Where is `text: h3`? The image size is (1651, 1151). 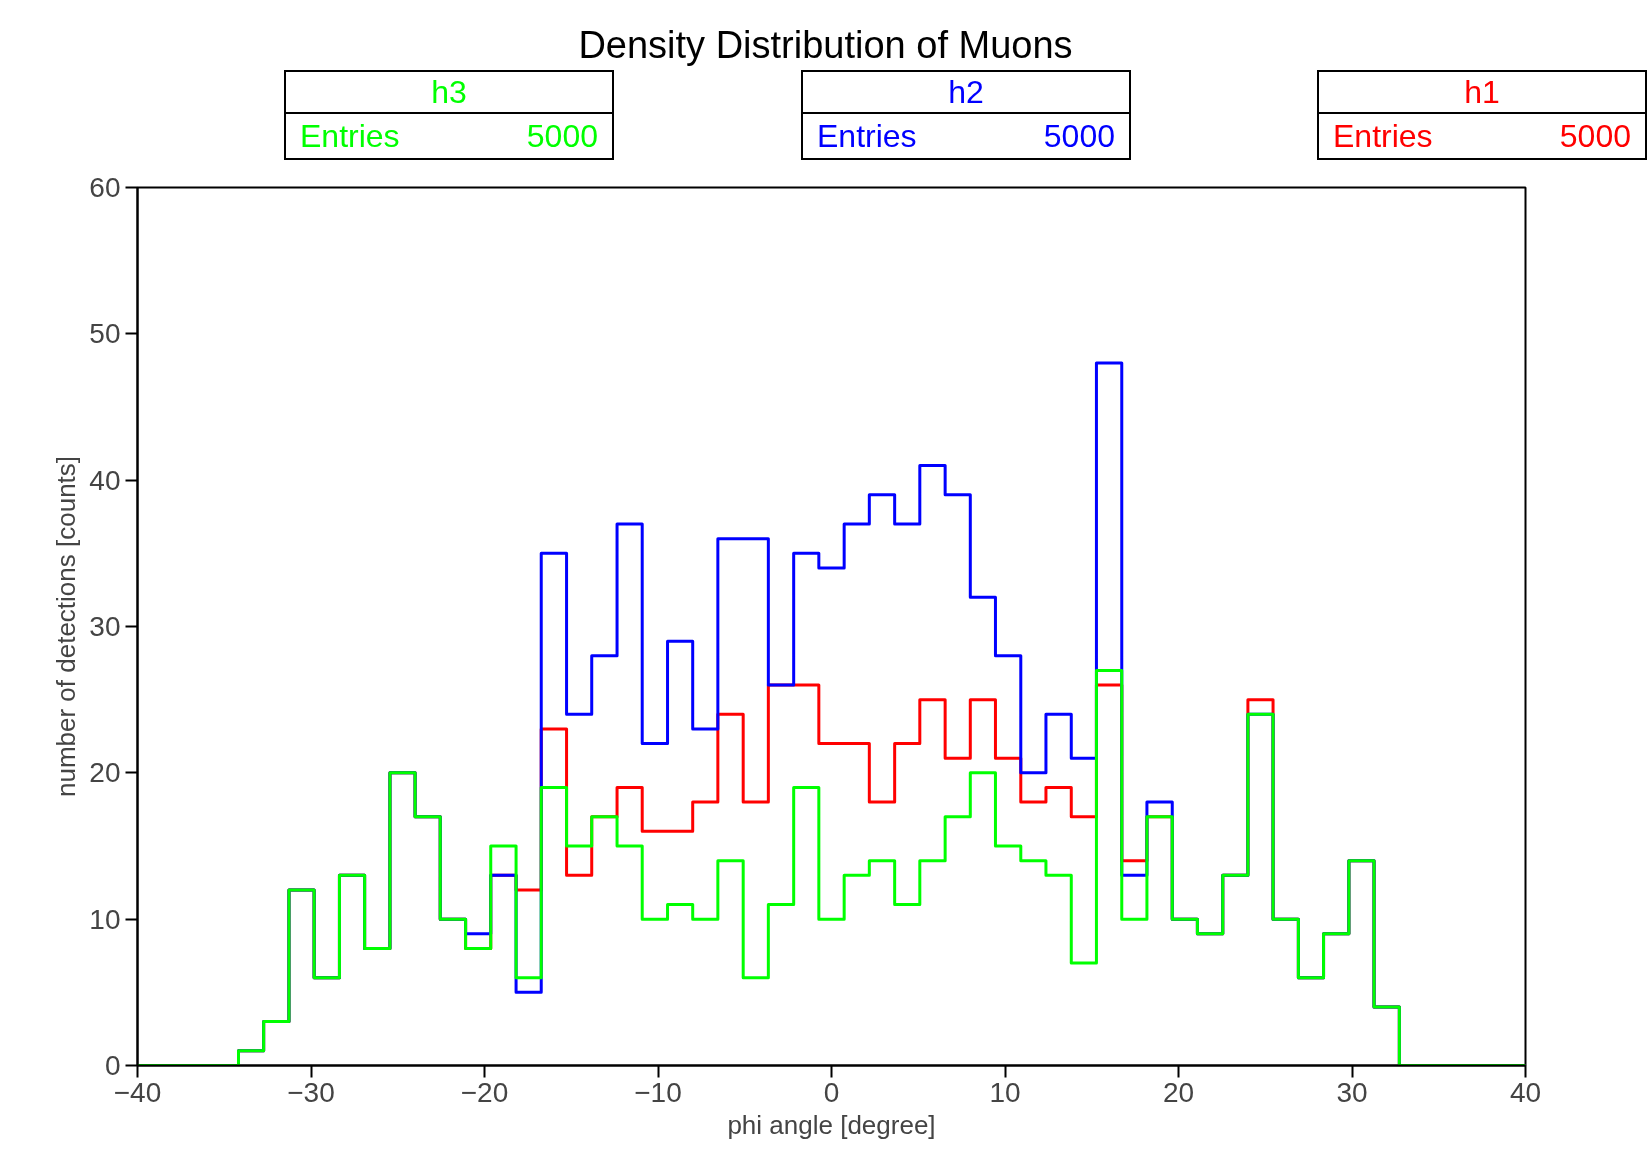 text: h3 is located at coordinates (449, 92).